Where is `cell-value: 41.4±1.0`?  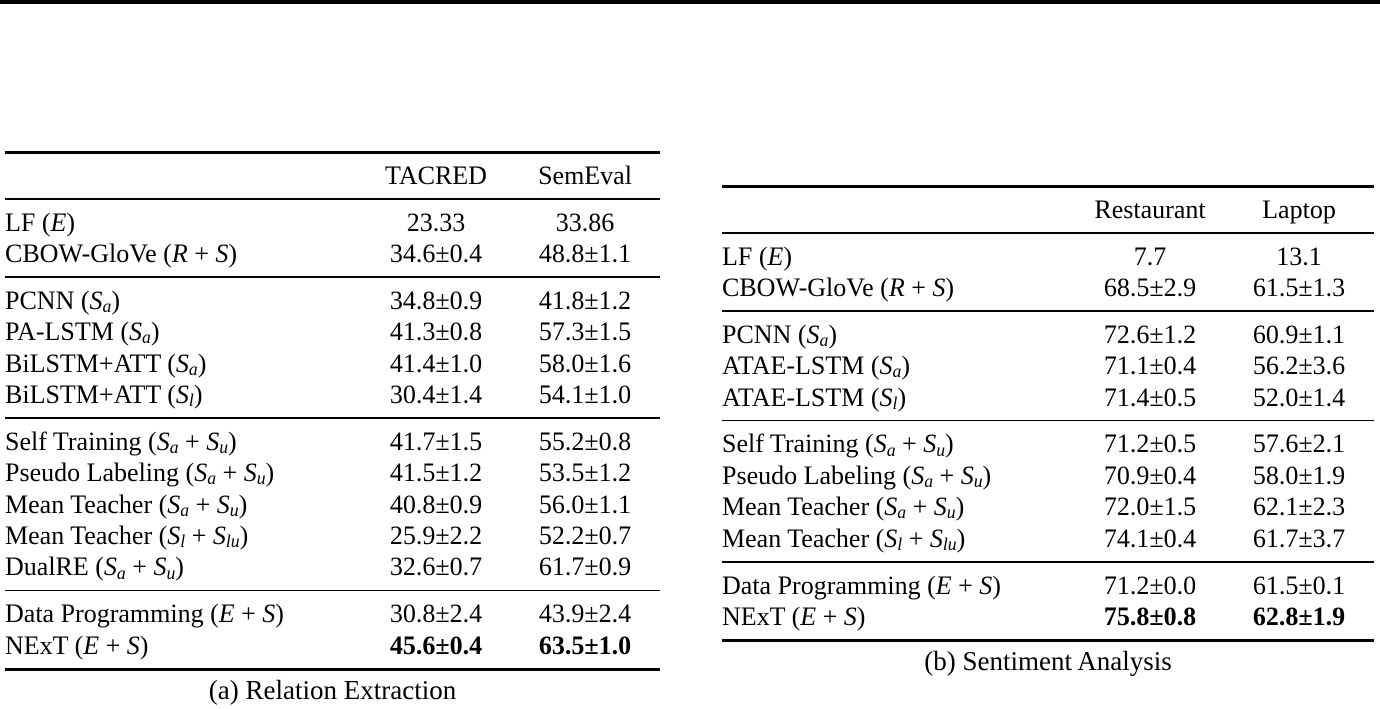 cell-value: 41.4±1.0 is located at coordinates (436, 363).